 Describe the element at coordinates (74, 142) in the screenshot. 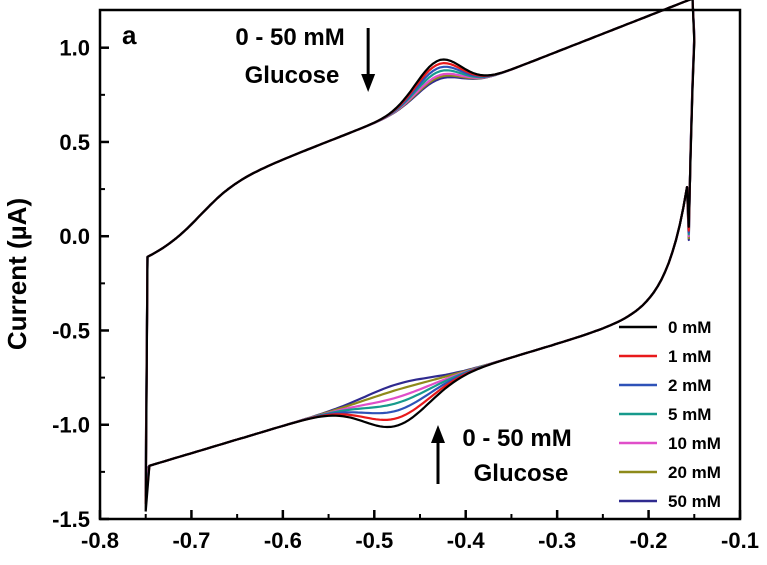

I see `y-tick-label: 0.5` at that location.